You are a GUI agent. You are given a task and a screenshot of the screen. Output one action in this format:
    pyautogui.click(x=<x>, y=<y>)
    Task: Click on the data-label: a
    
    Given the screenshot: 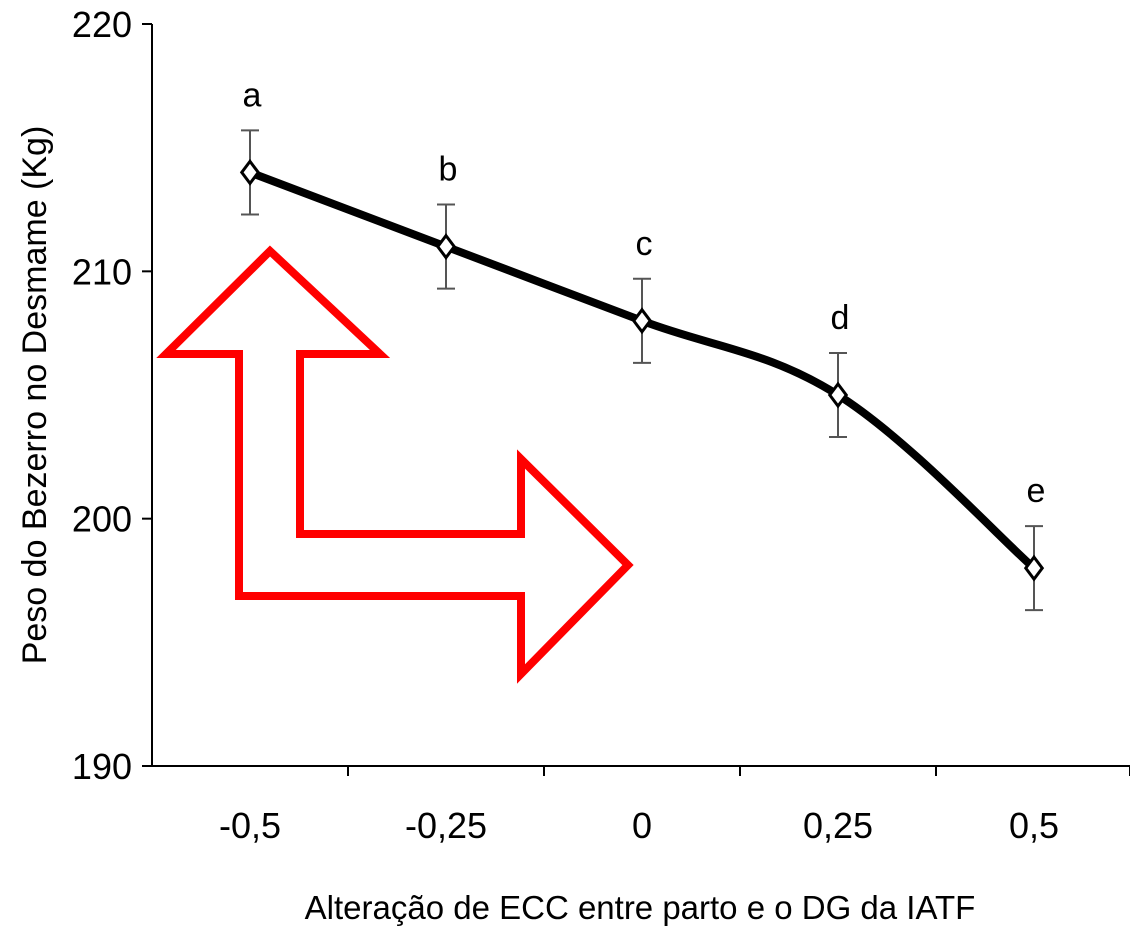 What is the action you would take?
    pyautogui.click(x=252, y=95)
    